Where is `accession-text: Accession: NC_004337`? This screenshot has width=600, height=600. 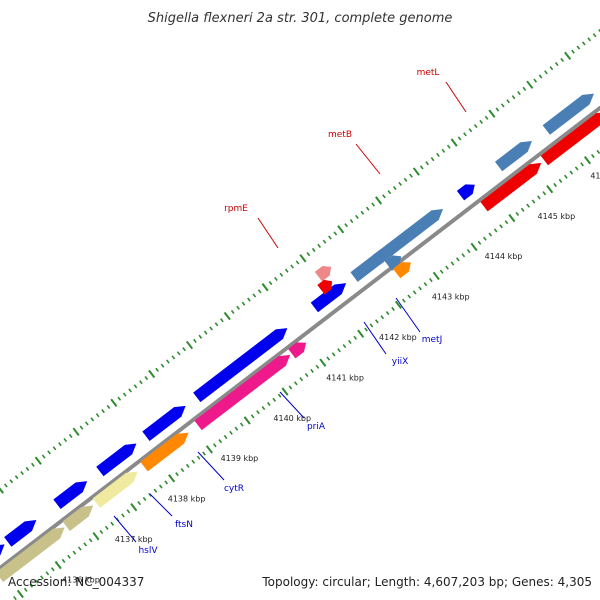 accession-text: Accession: NC_004337 is located at coordinates (76, 582).